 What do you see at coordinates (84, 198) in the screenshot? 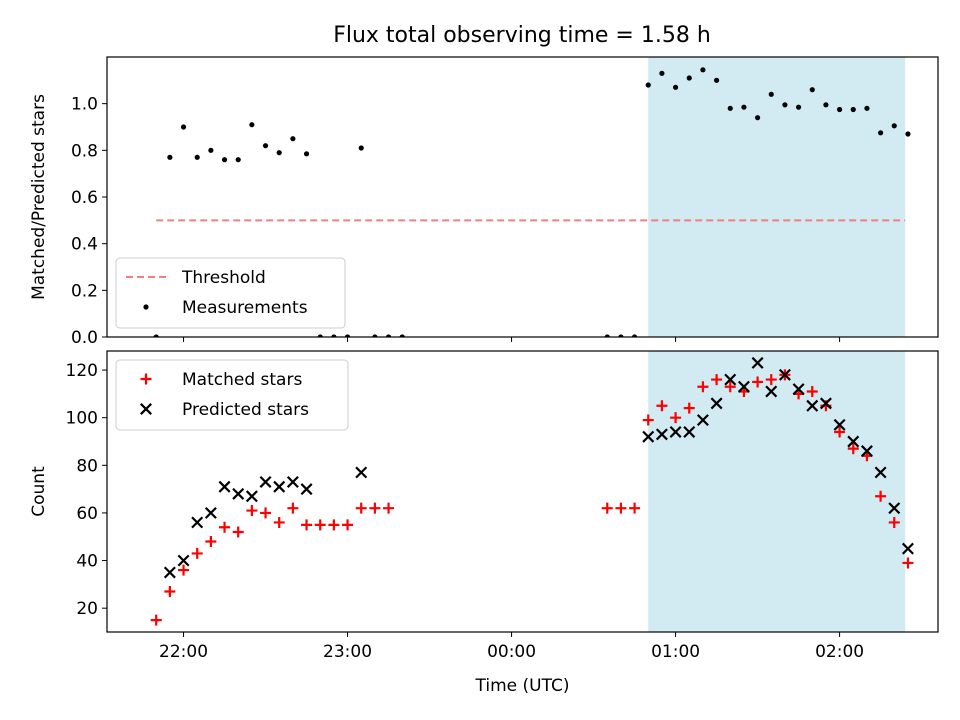
I see `y-tick-label: 0.6` at bounding box center [84, 198].